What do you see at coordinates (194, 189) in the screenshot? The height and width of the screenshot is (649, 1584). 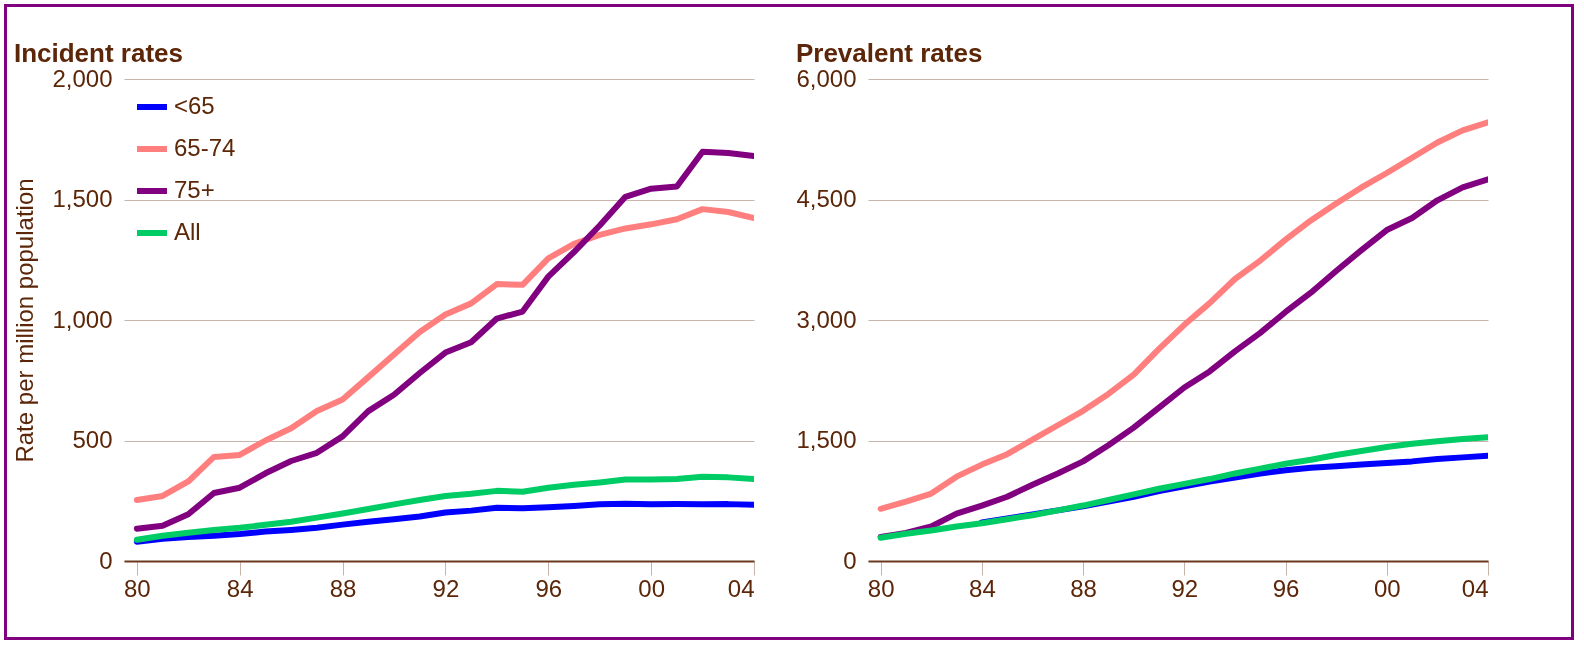 I see `legend-label: 75+` at bounding box center [194, 189].